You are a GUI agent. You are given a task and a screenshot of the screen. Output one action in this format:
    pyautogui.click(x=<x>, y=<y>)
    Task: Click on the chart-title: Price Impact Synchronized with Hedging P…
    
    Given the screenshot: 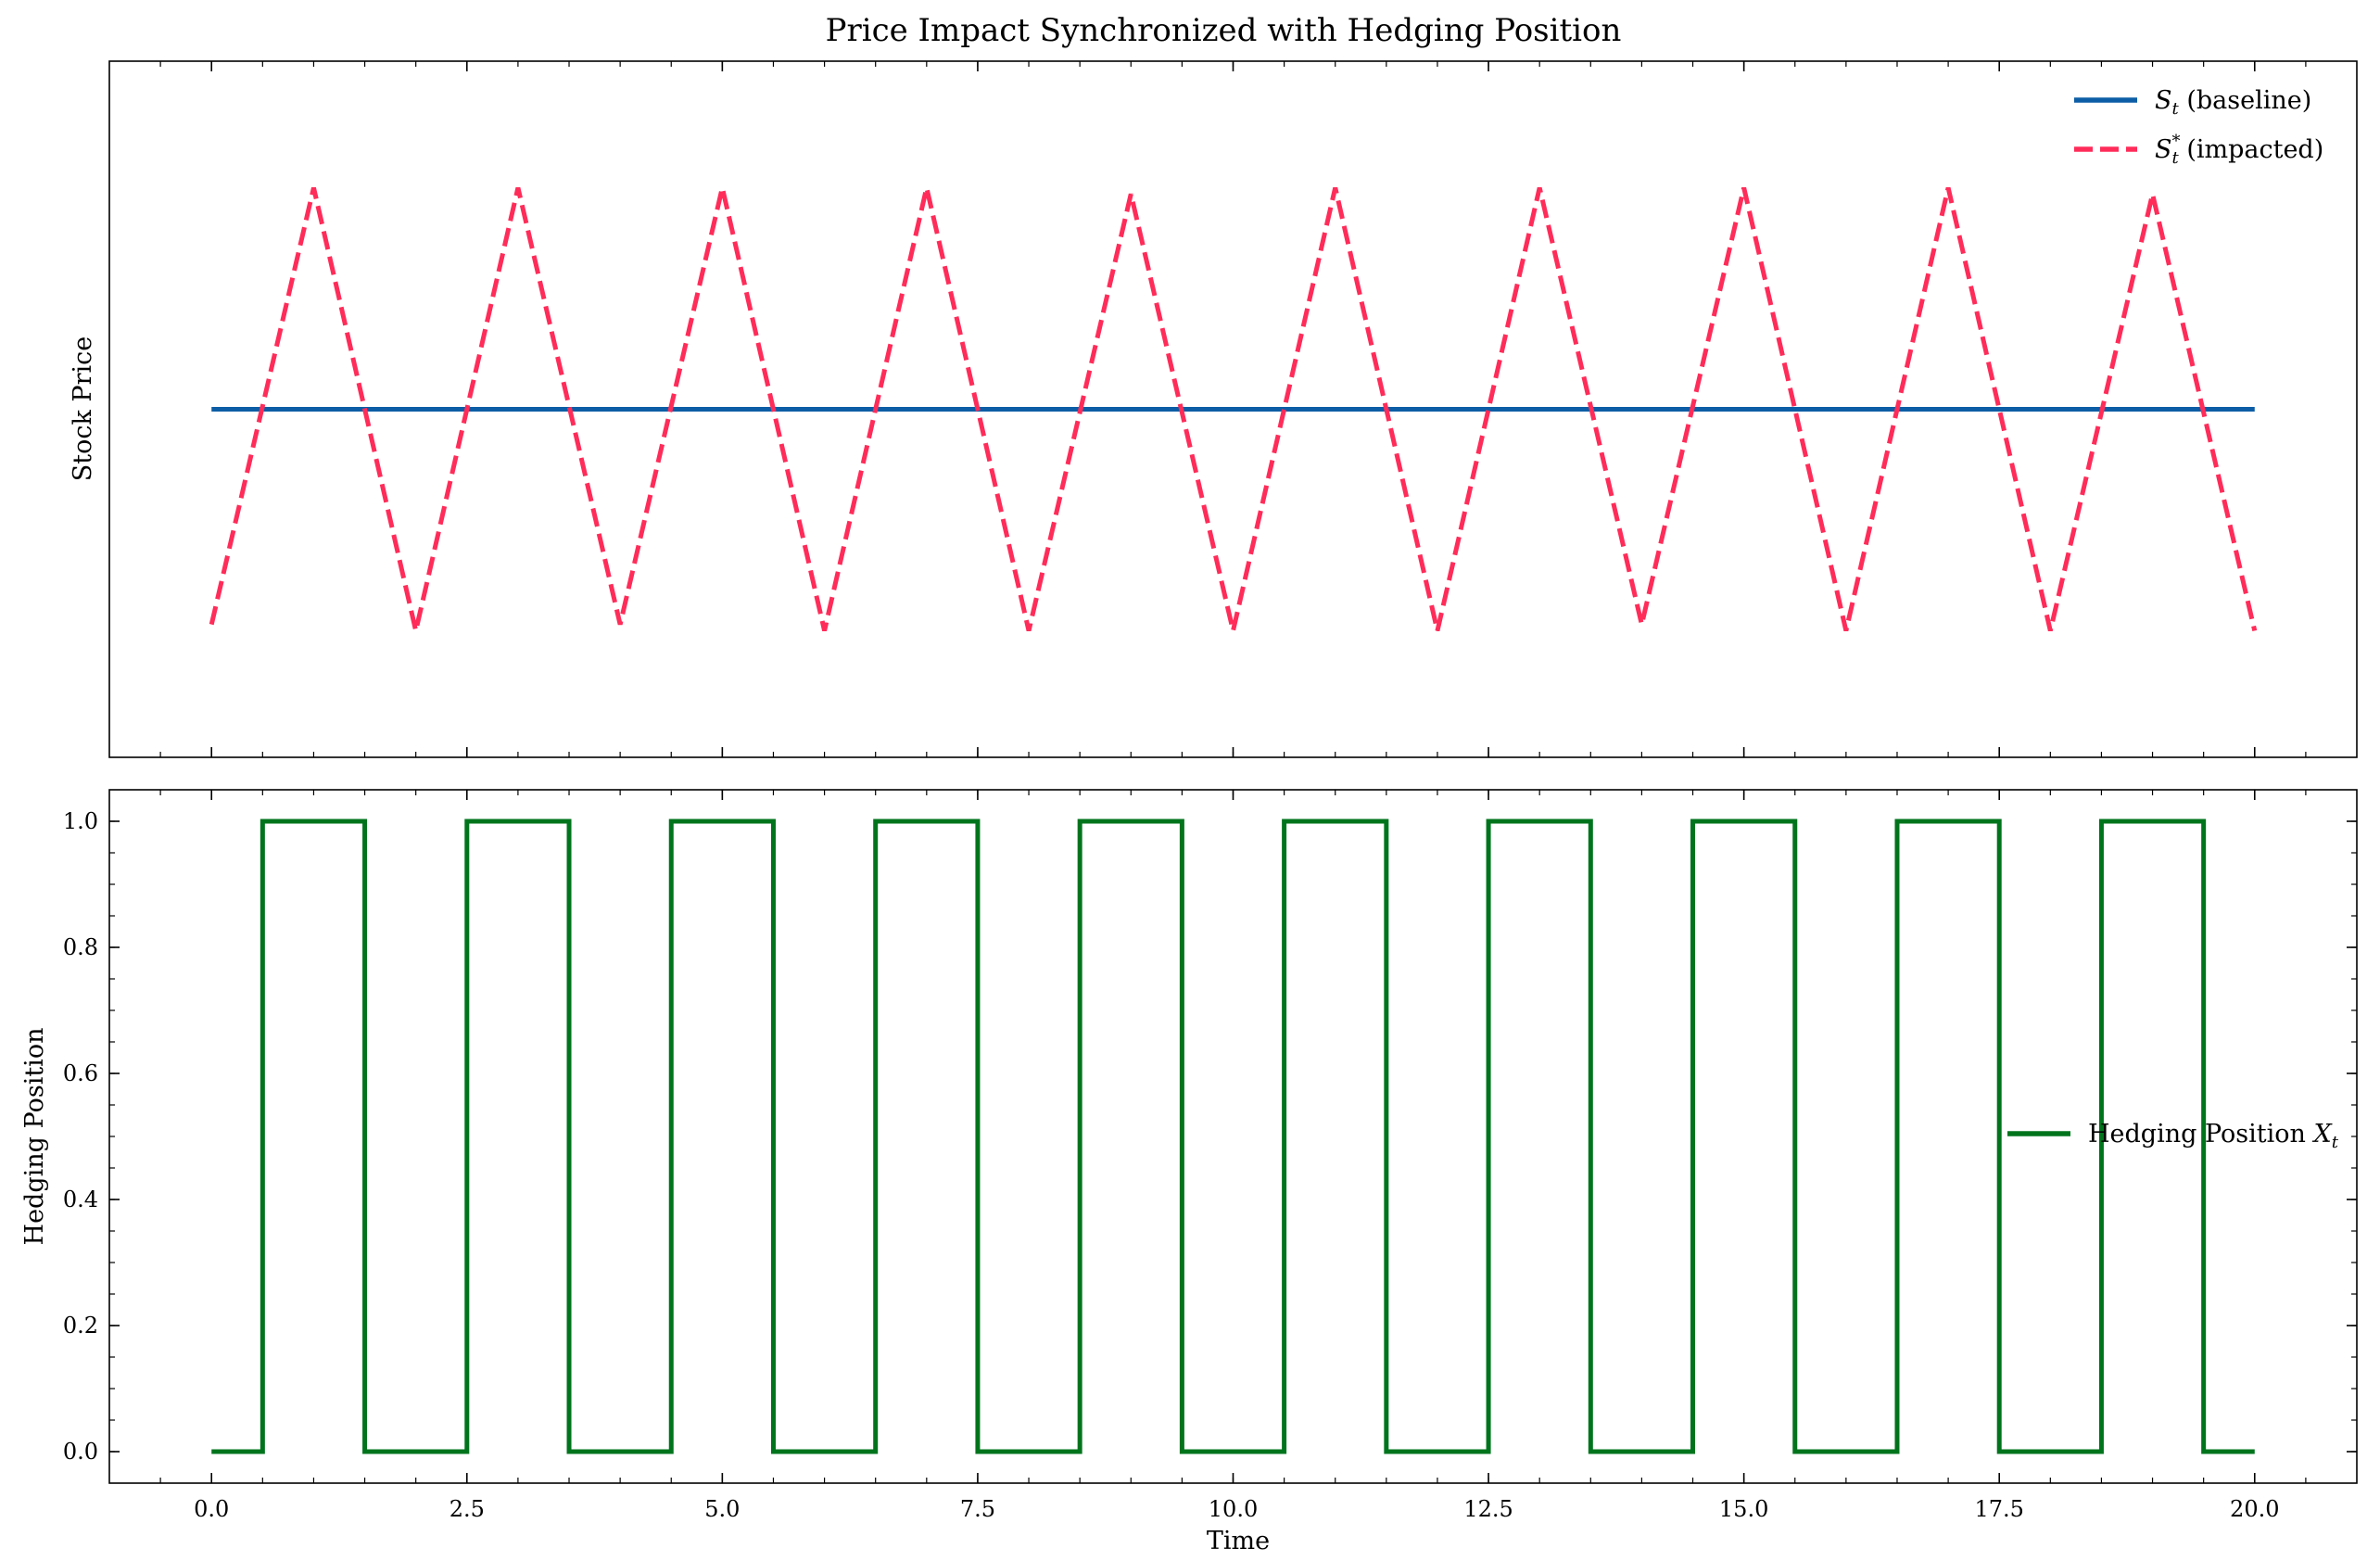 What is the action you would take?
    pyautogui.click(x=1224, y=30)
    